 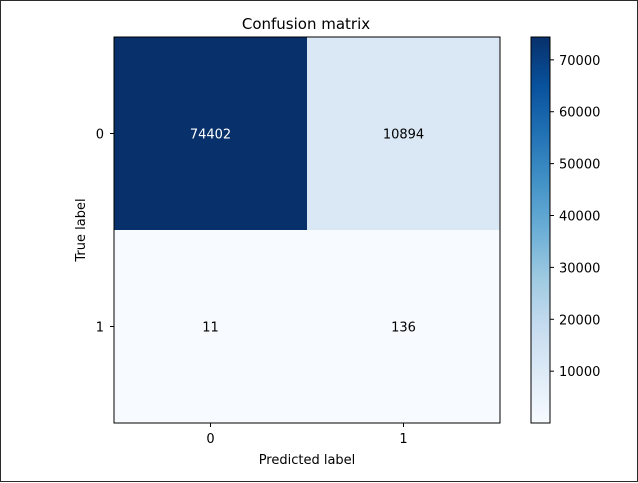 What do you see at coordinates (81, 230) in the screenshot?
I see `y-axis-label: True label` at bounding box center [81, 230].